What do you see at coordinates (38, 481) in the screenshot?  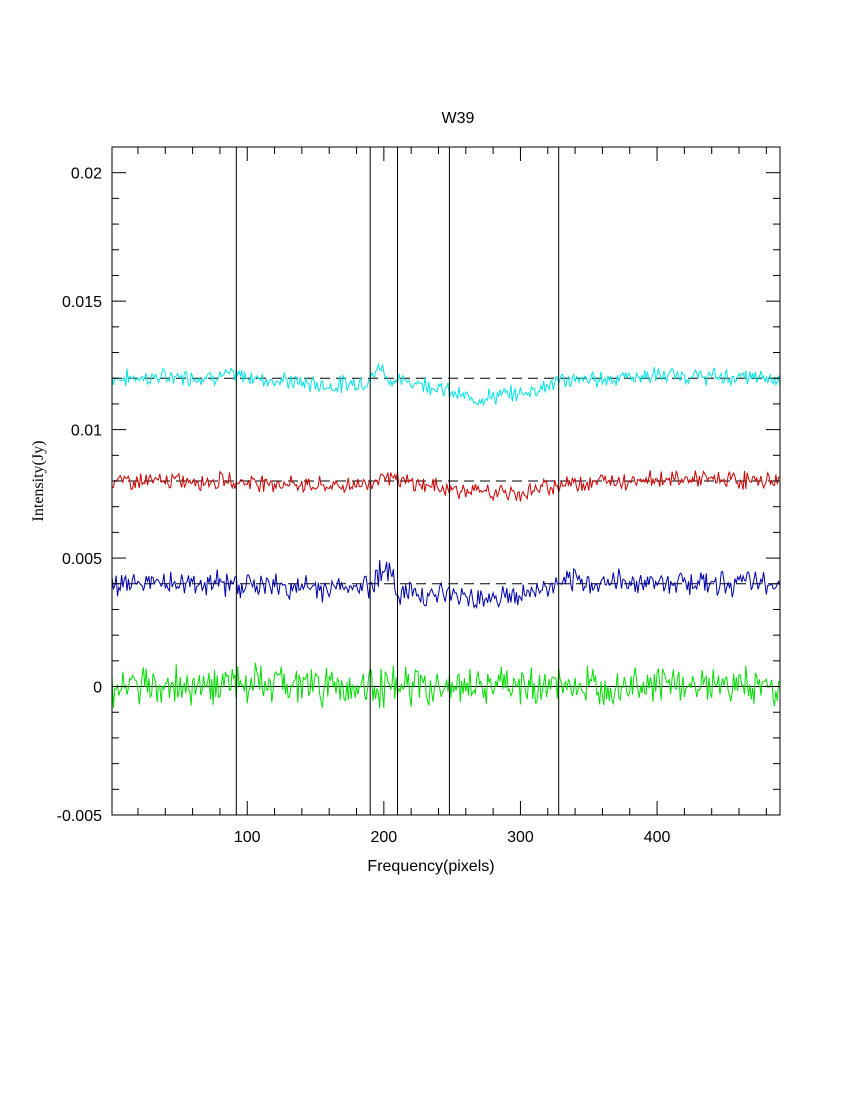 I see `y-axis-label: Intensity(Jy)` at bounding box center [38, 481].